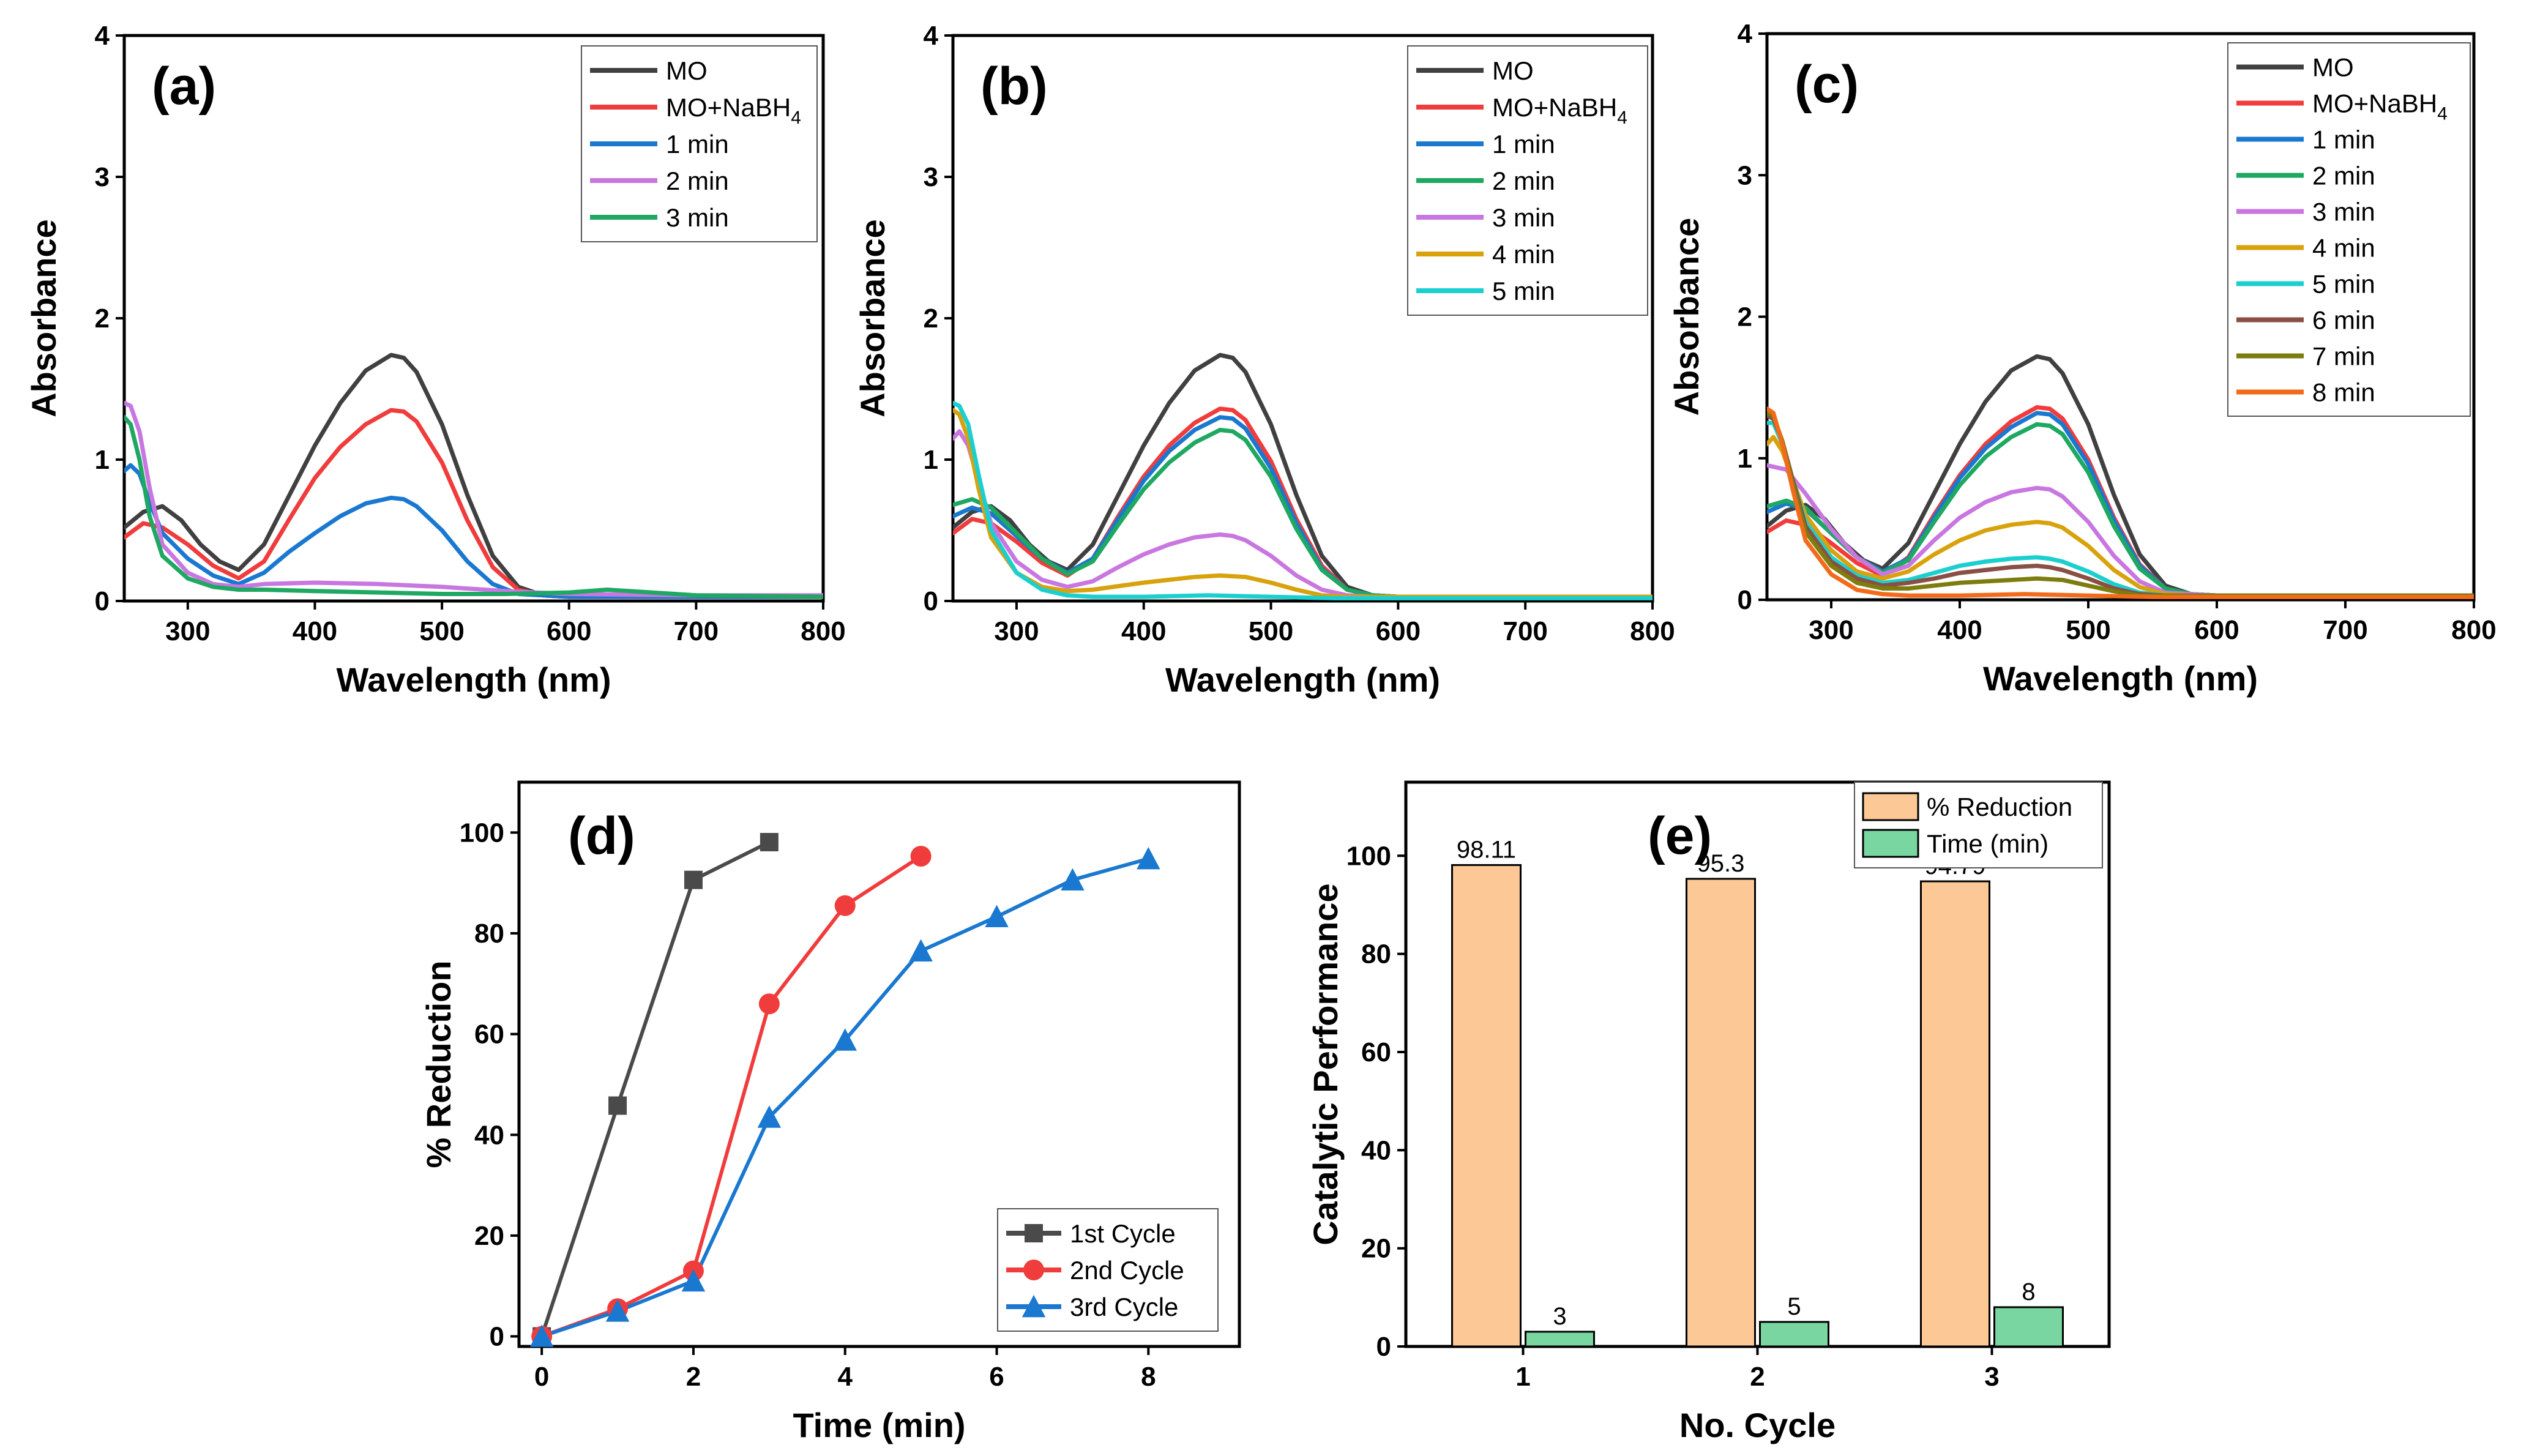  Describe the element at coordinates (1486, 849) in the screenshot. I see `bar-value-label: 98.11` at that location.